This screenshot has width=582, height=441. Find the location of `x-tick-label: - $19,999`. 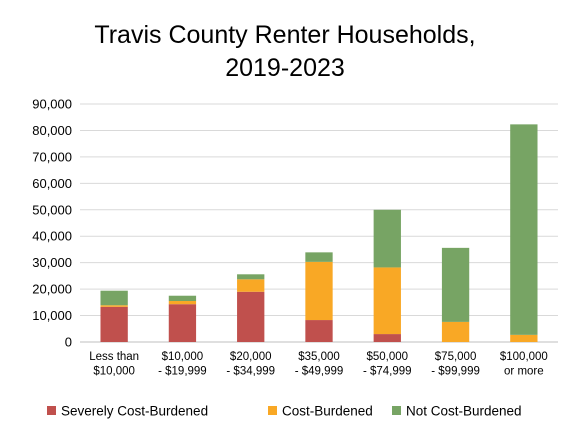

x-tick-label: - $19,999 is located at coordinates (182, 372).